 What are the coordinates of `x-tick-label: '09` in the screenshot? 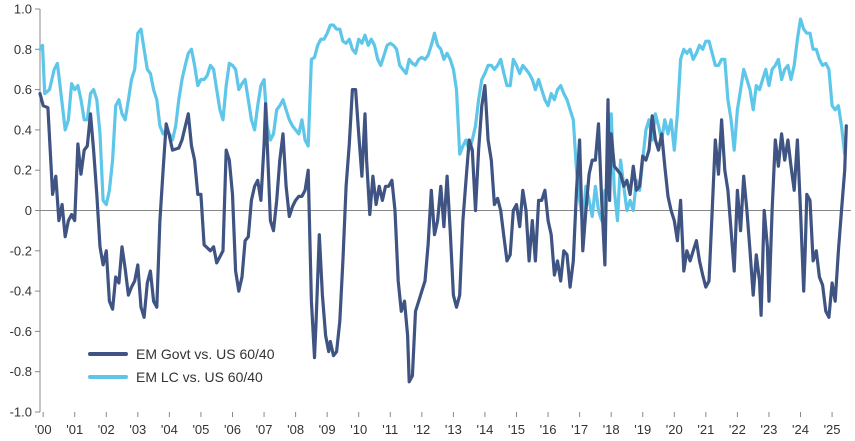 It's located at (327, 429).